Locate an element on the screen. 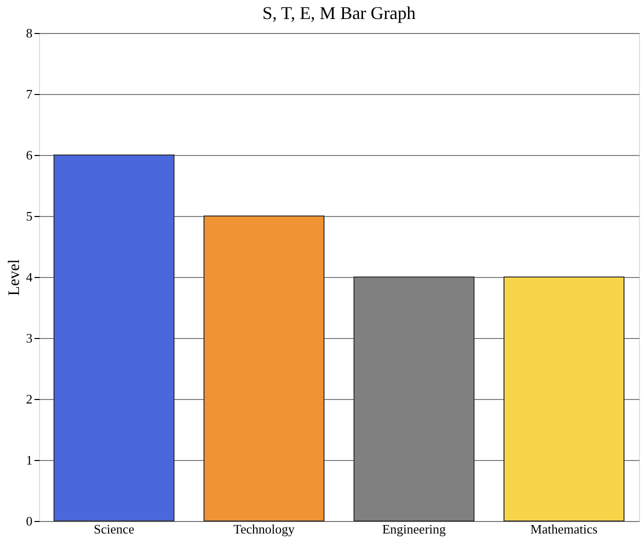 The image size is (644, 541). y-tick-label: 5 is located at coordinates (29, 216).